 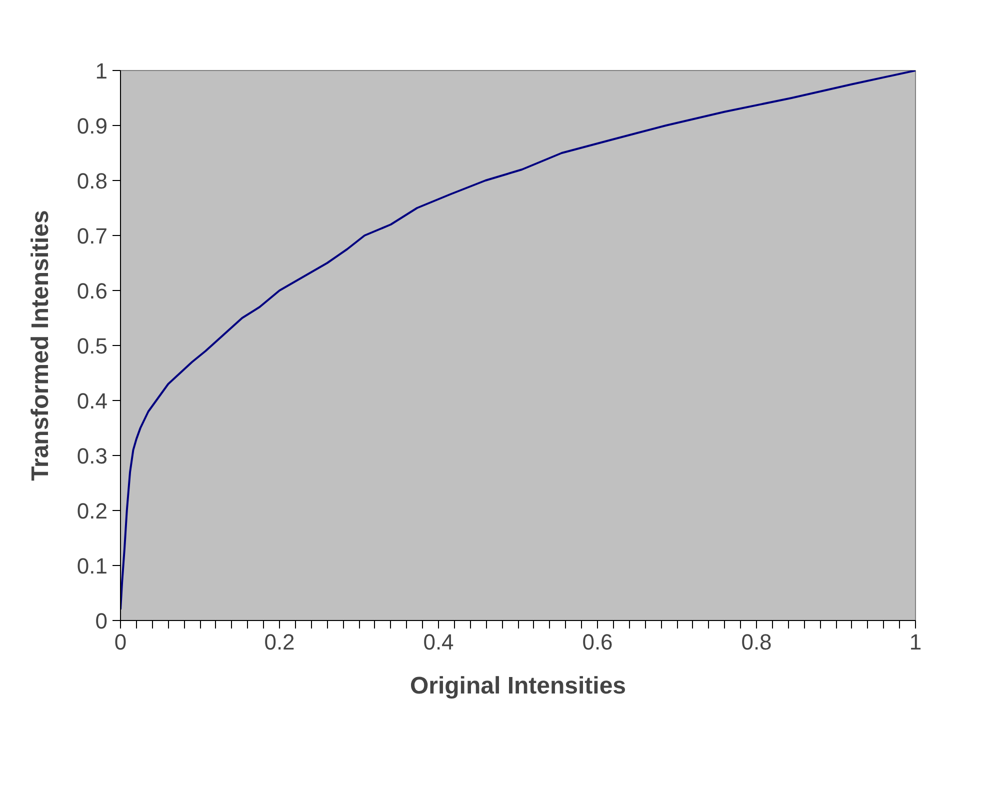 What do you see at coordinates (438, 642) in the screenshot?
I see `x-tick-label: 0.4` at bounding box center [438, 642].